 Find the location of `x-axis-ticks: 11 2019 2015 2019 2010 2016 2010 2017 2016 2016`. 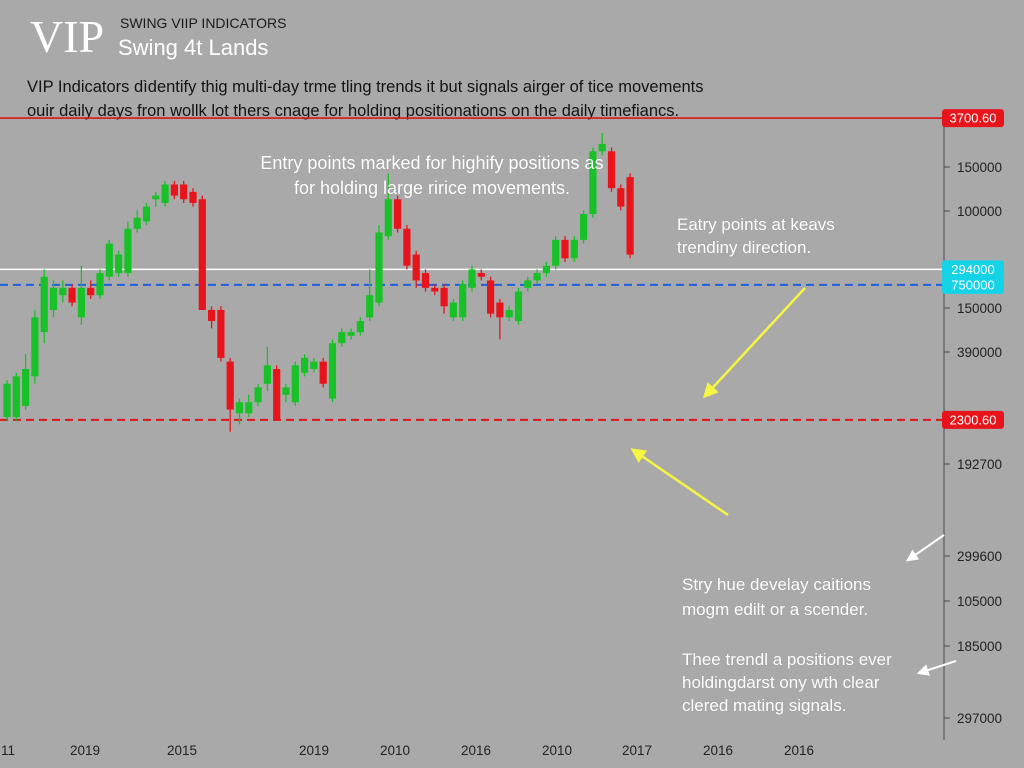

x-axis-ticks: 11 2019 2015 2019 2010 2016 2010 2017 2016 2016 is located at coordinates (407, 750).